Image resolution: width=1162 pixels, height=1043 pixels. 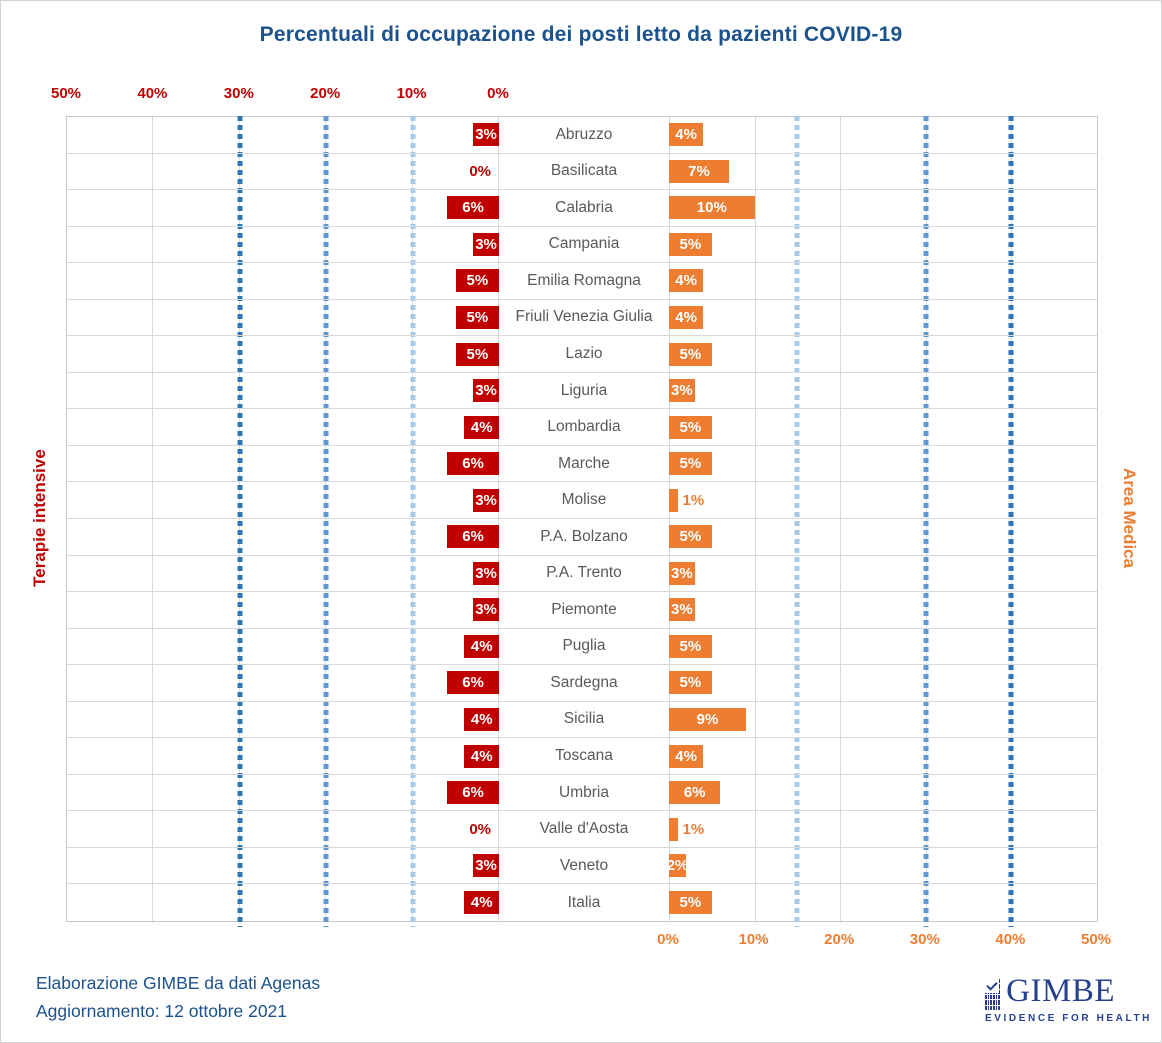 What do you see at coordinates (582, 537) in the screenshot?
I see `chart-row: 6% P.A. Bolzano 5%` at bounding box center [582, 537].